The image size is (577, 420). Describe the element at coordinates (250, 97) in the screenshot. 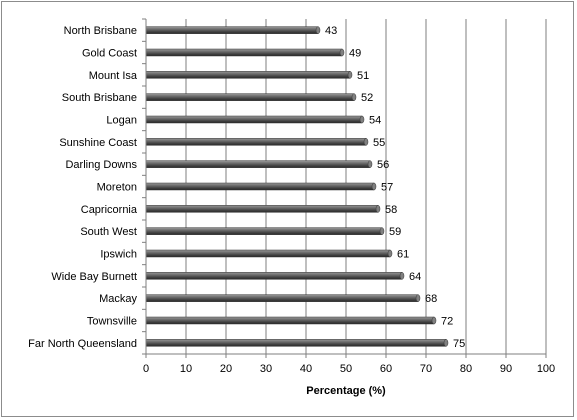

I see `bar-south-brisbane` at that location.